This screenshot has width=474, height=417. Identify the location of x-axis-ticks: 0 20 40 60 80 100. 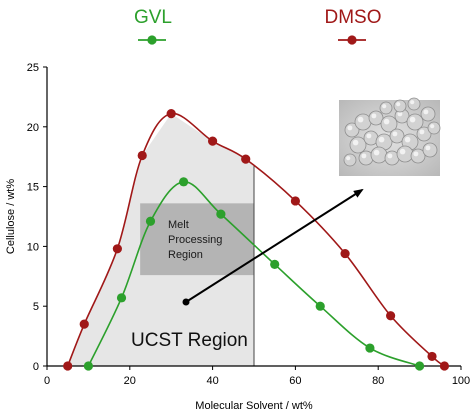
(257, 376).